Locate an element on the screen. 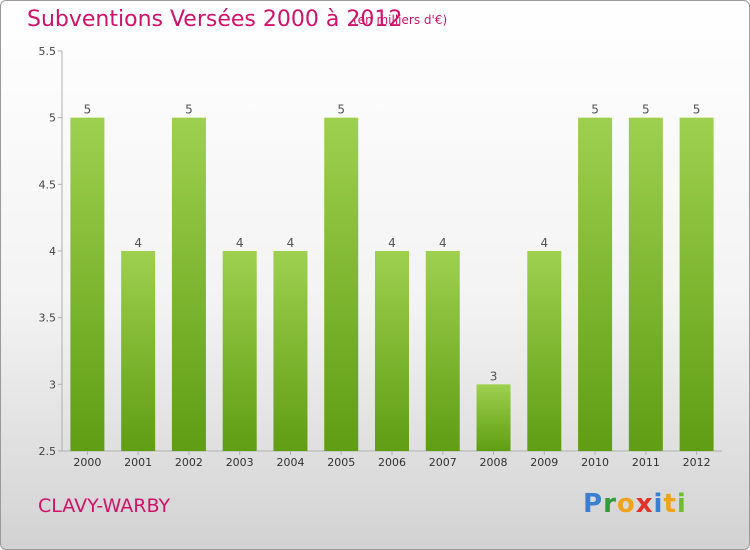 Image resolution: width=750 pixels, height=550 pixels. page-title: Subventions Versées 2000 à 2012 is located at coordinates (215, 19).